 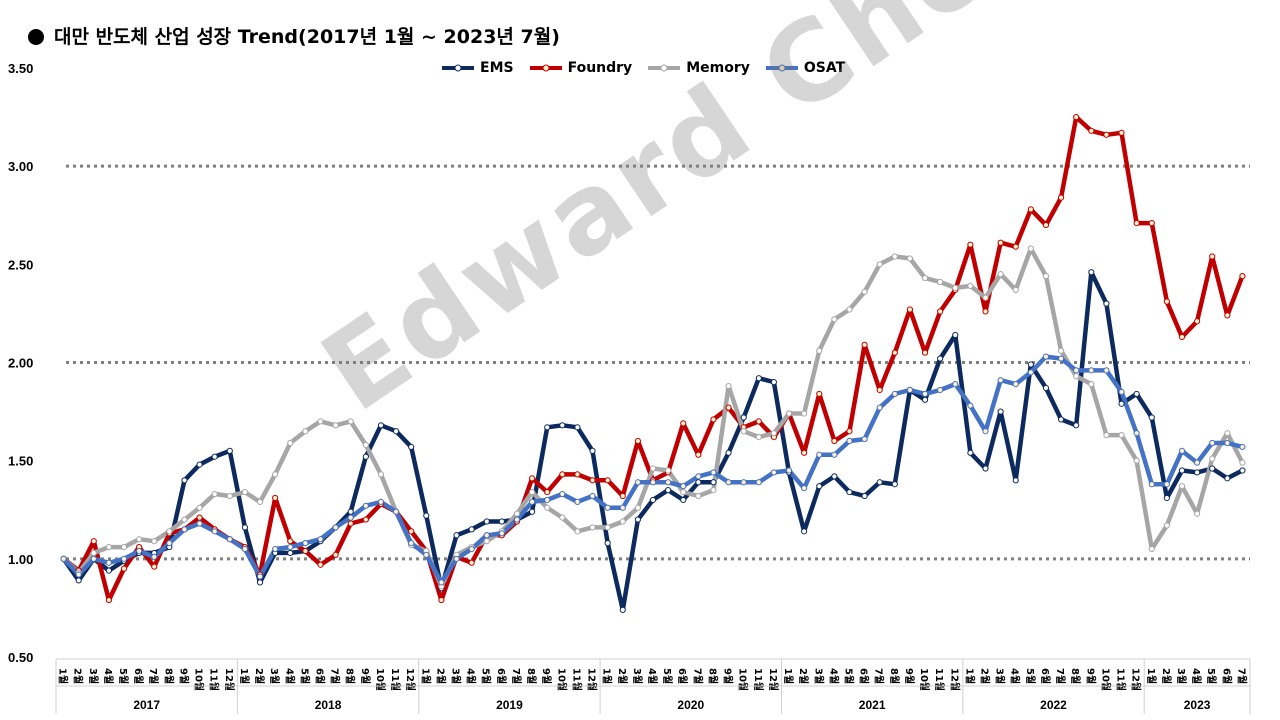 What do you see at coordinates (294, 35) in the screenshot?
I see `chart-title: 대만 반도체 산업 성장 Trend(2017년 1월 ~ 2023년 7월)` at bounding box center [294, 35].